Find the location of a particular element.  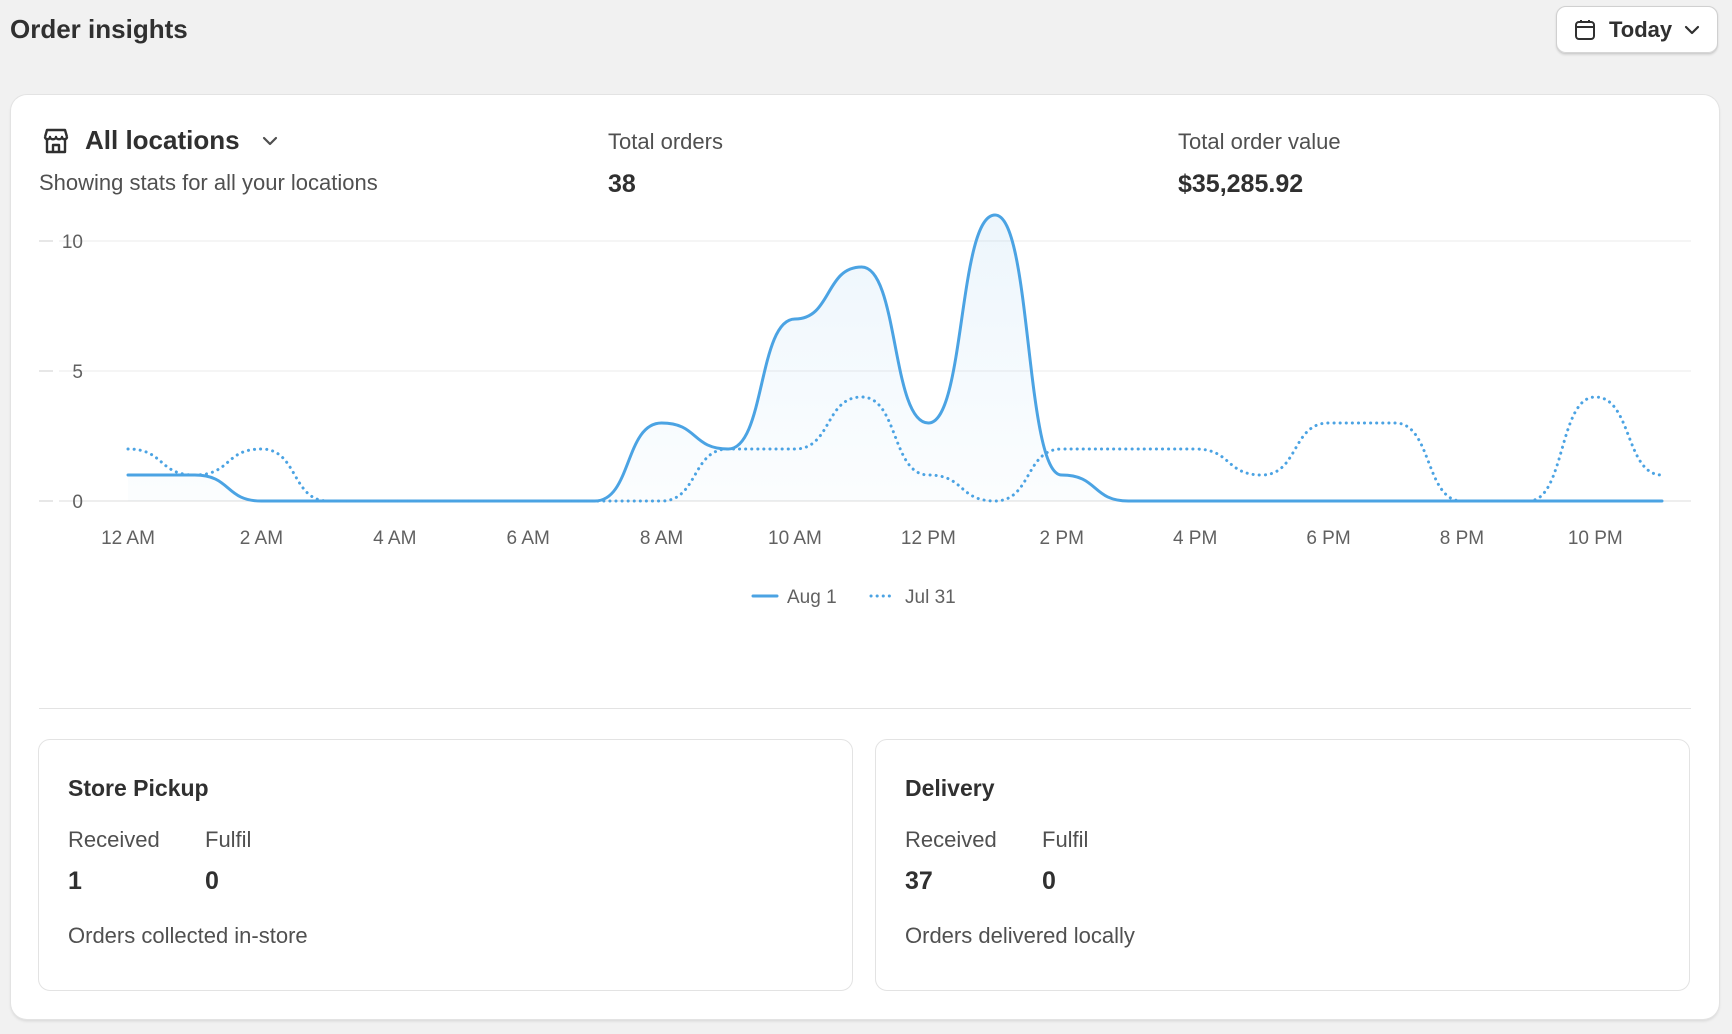

location-subtitle: Showing stats for all your locations is located at coordinates (208, 182).